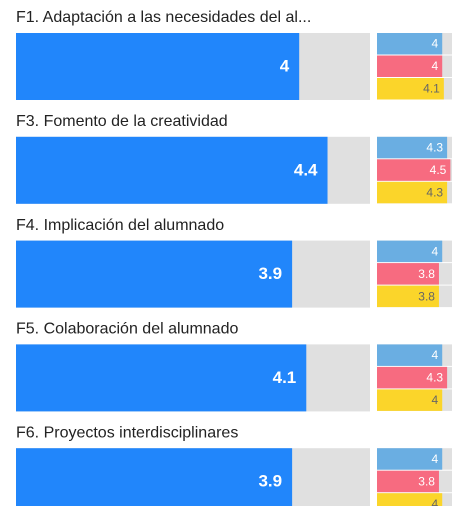 This screenshot has width=455, height=506. What do you see at coordinates (127, 329) in the screenshot?
I see `row-title: F5. Colaboración del alumnado` at bounding box center [127, 329].